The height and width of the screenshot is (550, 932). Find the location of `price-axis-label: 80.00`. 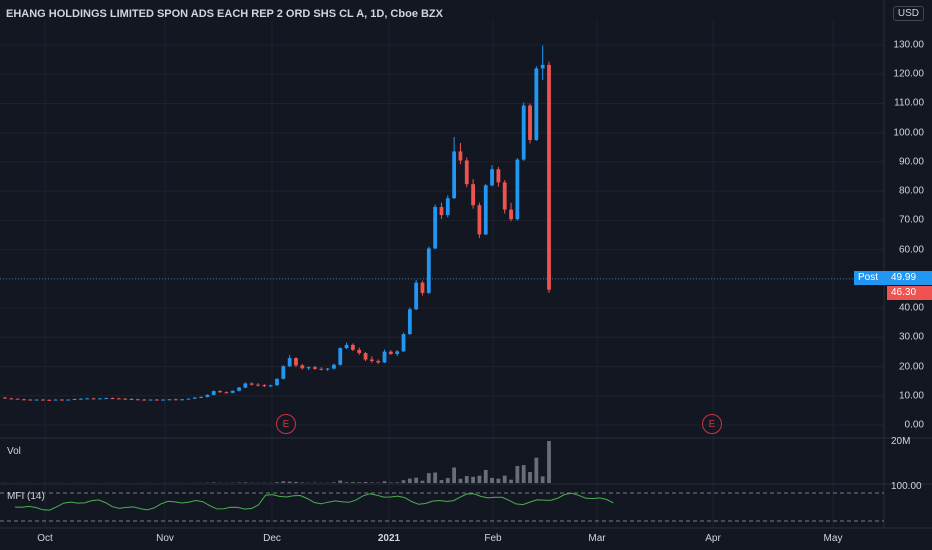

price-axis-label: 80.00 is located at coordinates (911, 191).